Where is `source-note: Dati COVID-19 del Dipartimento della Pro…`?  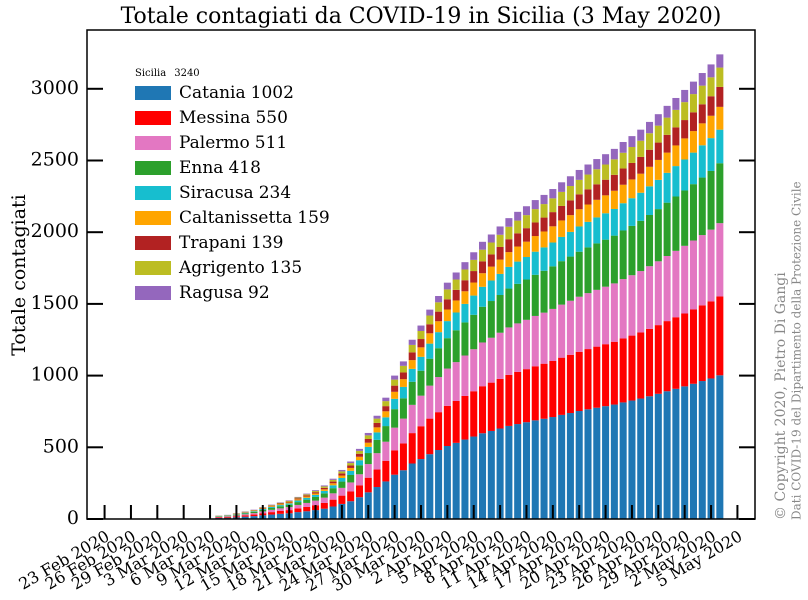 source-note: Dati COVID-19 del Dipartimento della Pro… is located at coordinates (797, 350).